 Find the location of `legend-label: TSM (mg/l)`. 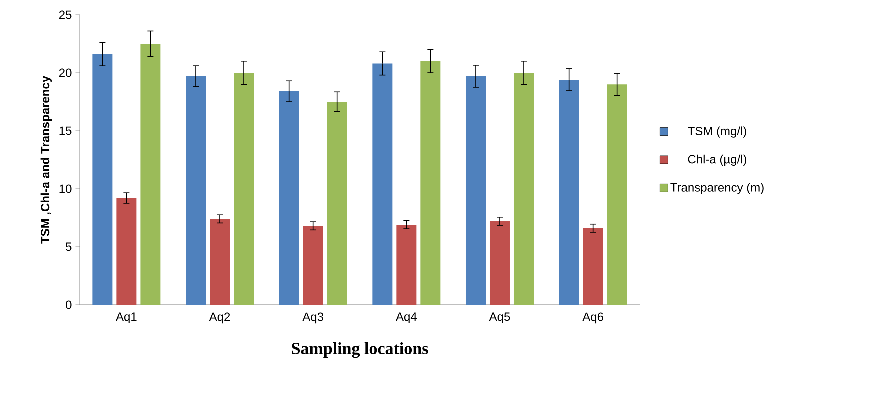

legend-label: TSM (mg/l) is located at coordinates (717, 132).